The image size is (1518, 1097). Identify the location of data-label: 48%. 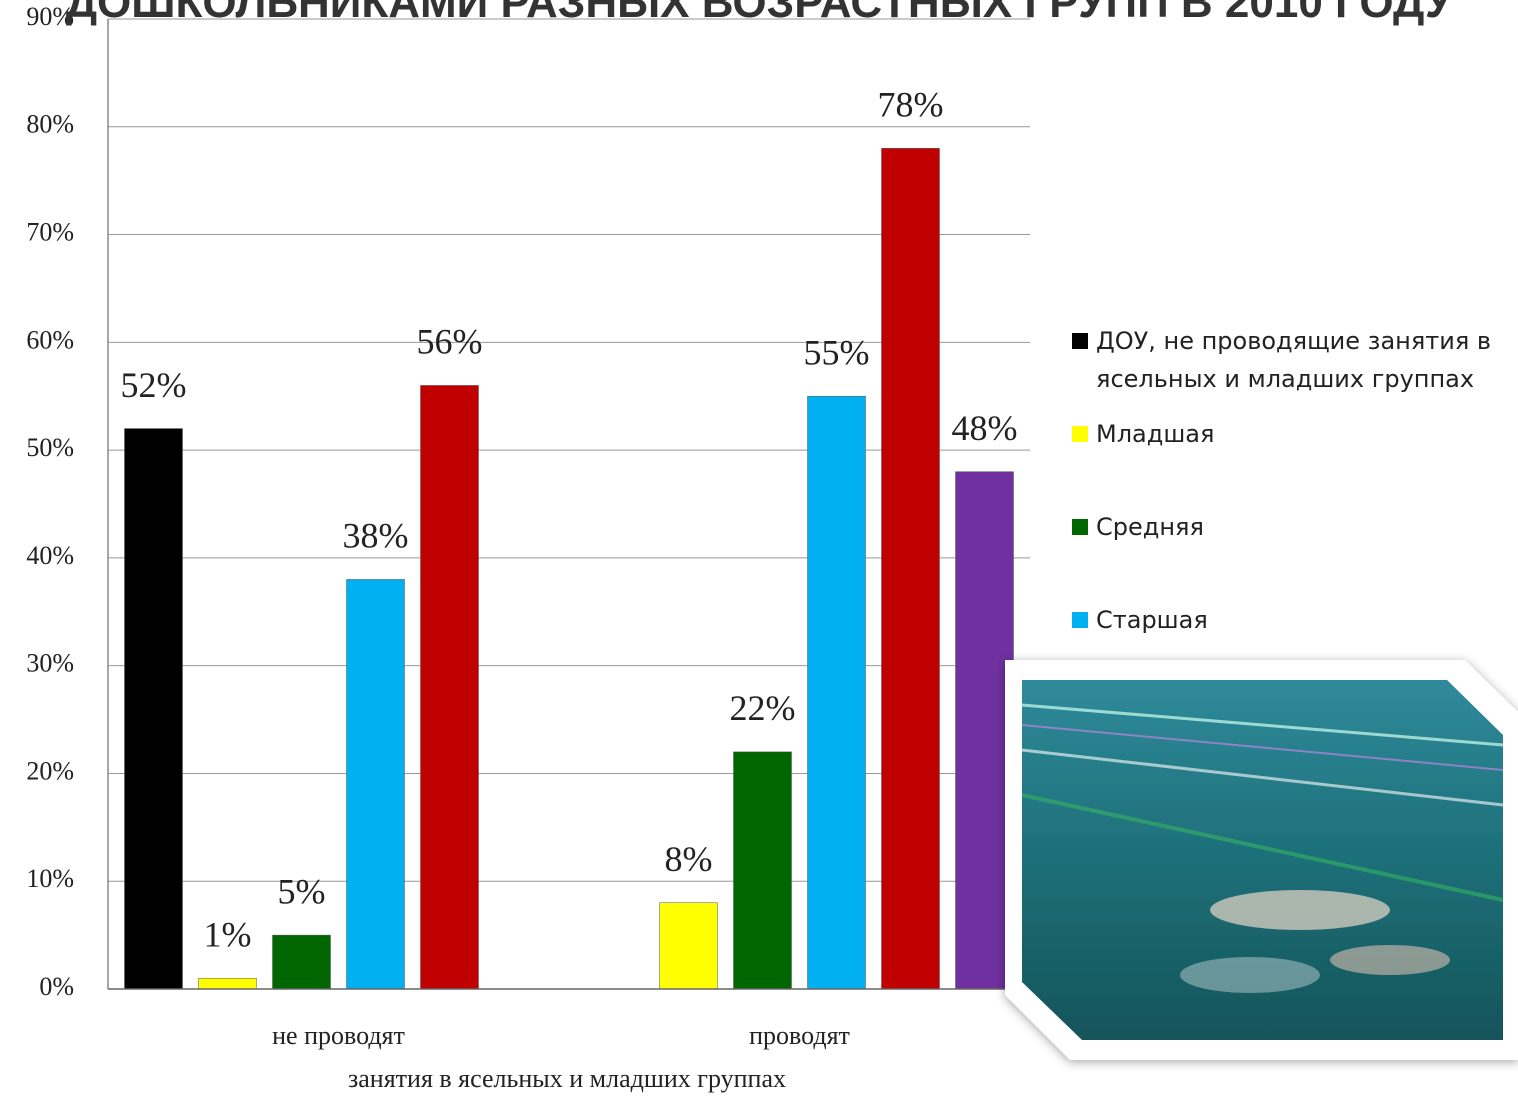
(985, 428).